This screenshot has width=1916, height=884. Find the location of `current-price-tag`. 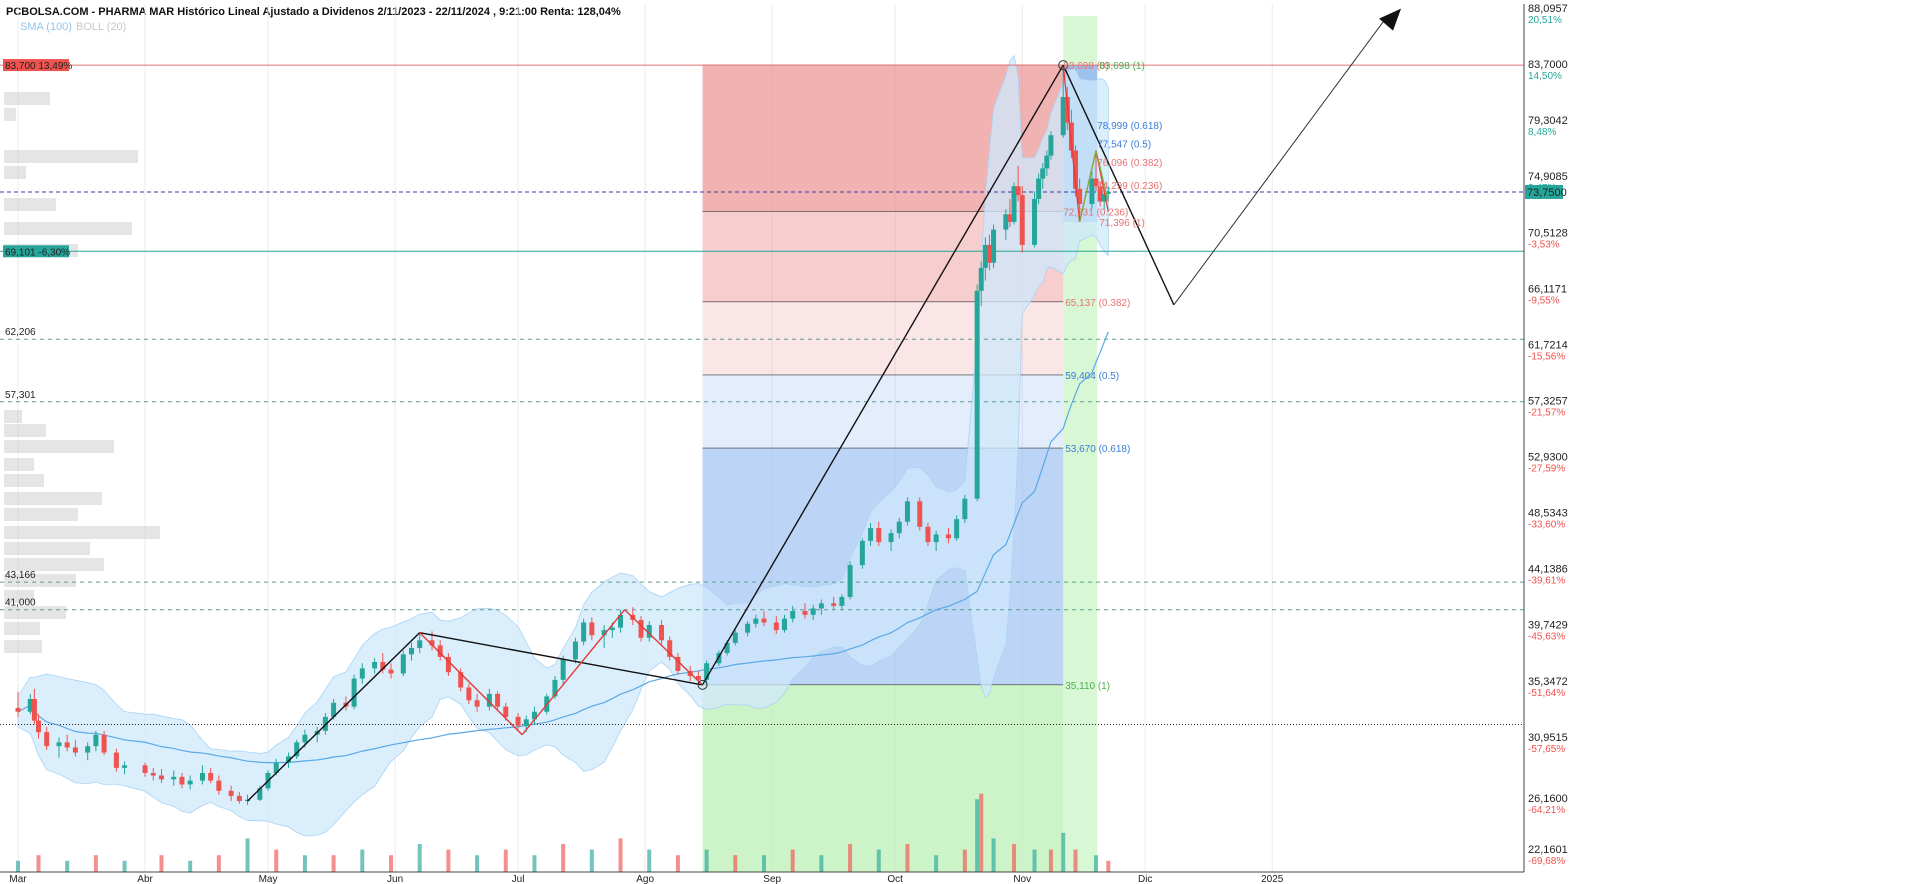

current-price-tag is located at coordinates (1544, 191).